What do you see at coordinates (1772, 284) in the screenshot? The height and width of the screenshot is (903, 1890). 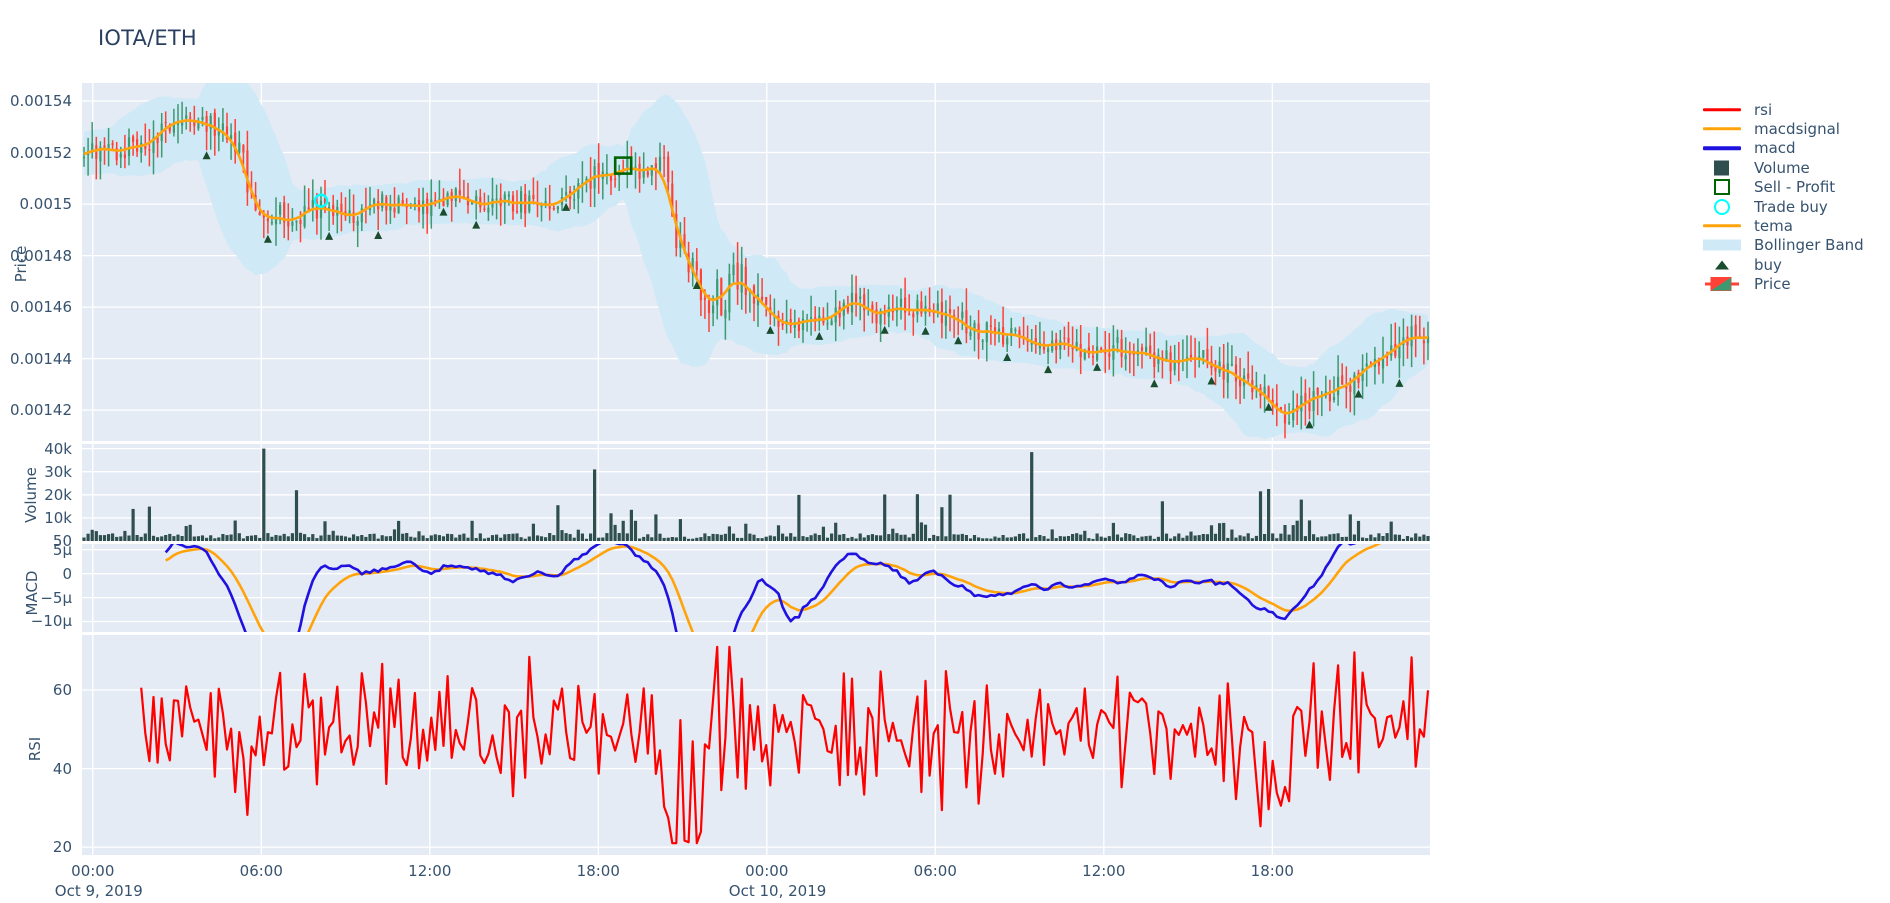 I see `legend-item-label: Price` at bounding box center [1772, 284].